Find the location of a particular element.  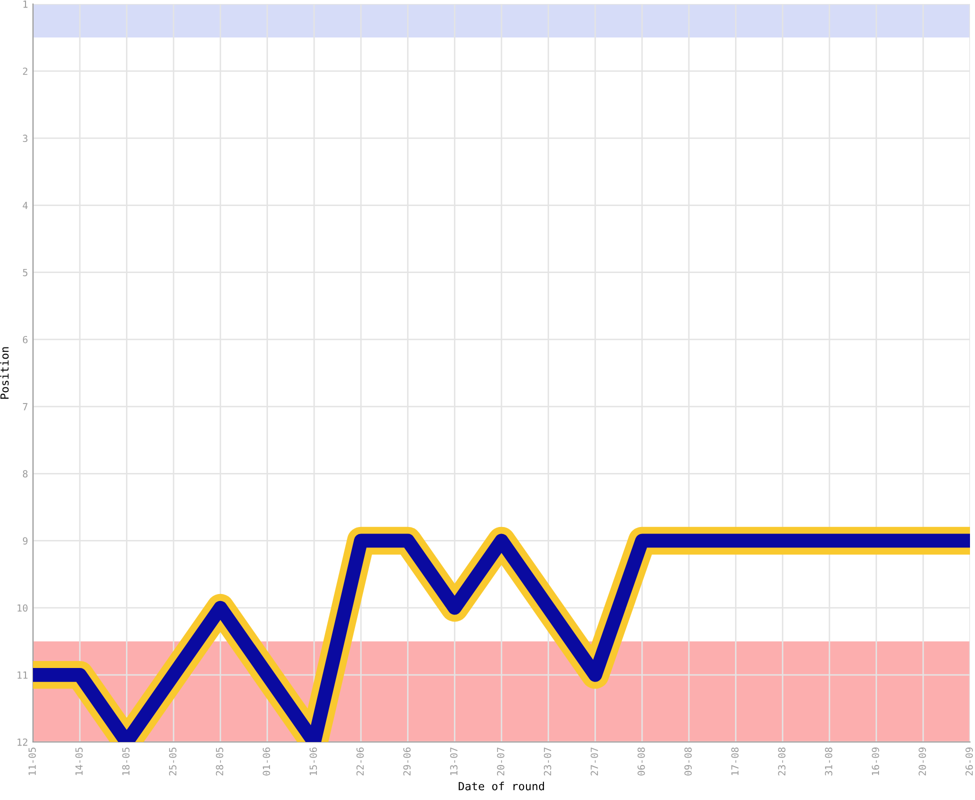

x-tick-label: 29-06 is located at coordinates (407, 761).